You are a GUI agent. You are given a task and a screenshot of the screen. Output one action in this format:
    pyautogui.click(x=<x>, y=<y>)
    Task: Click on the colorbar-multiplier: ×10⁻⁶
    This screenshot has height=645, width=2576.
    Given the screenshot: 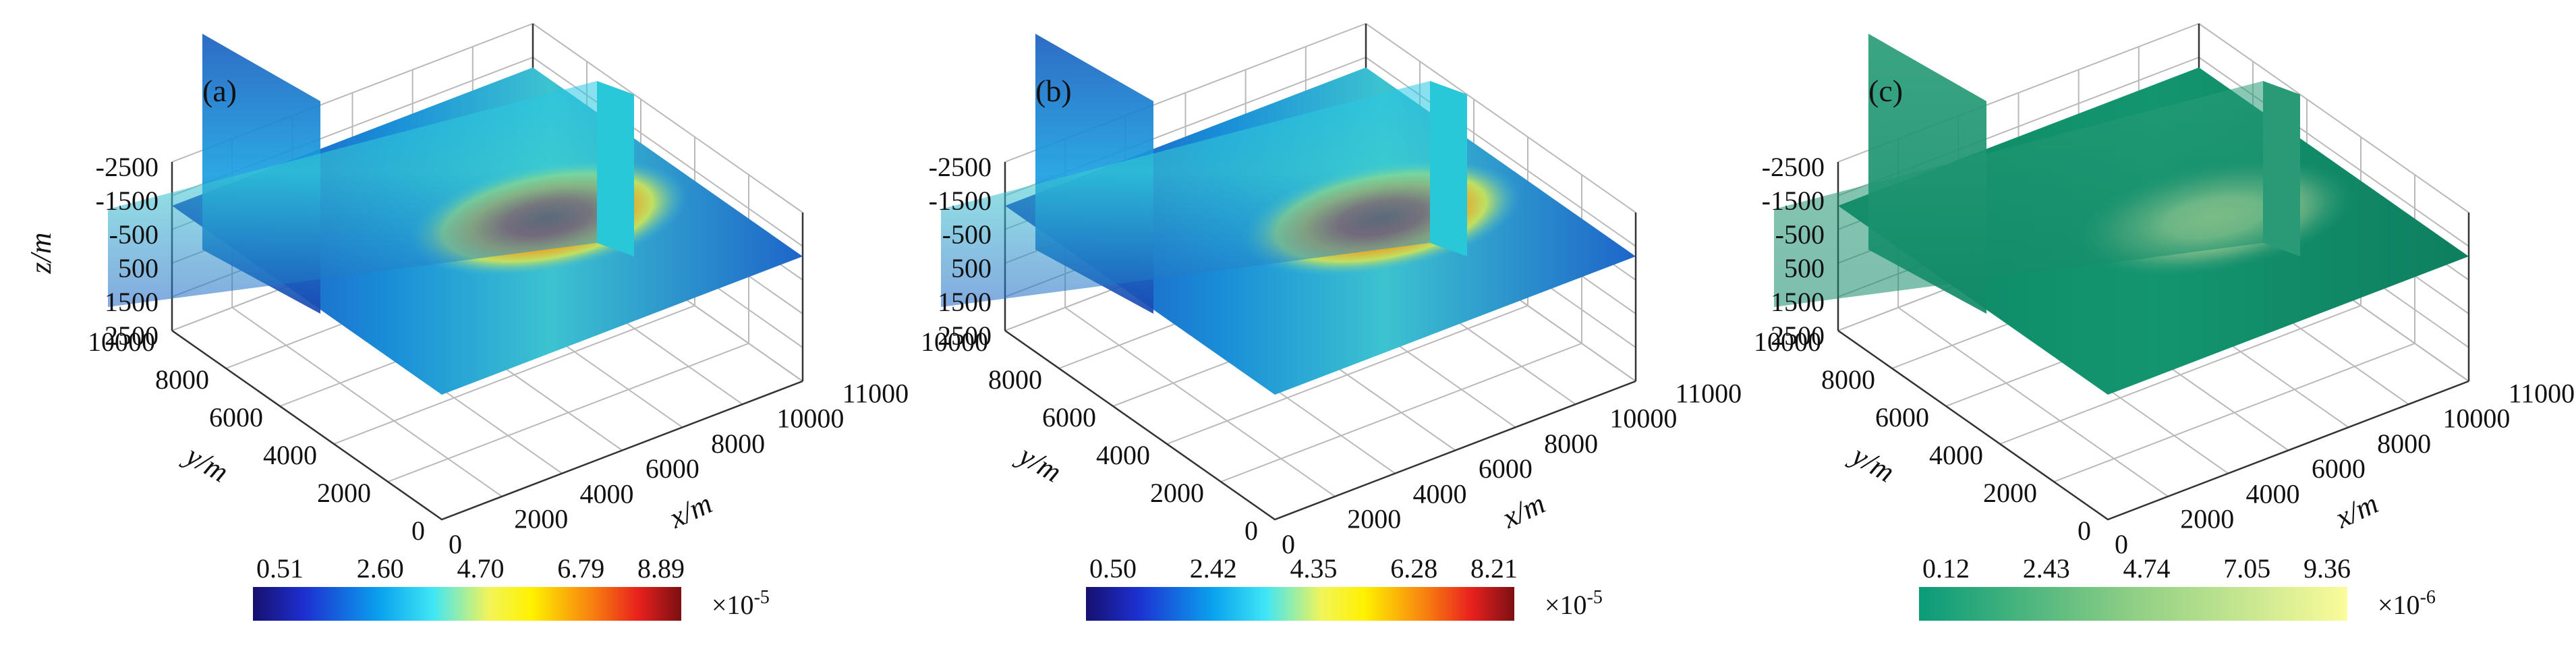 What is the action you would take?
    pyautogui.click(x=2407, y=603)
    